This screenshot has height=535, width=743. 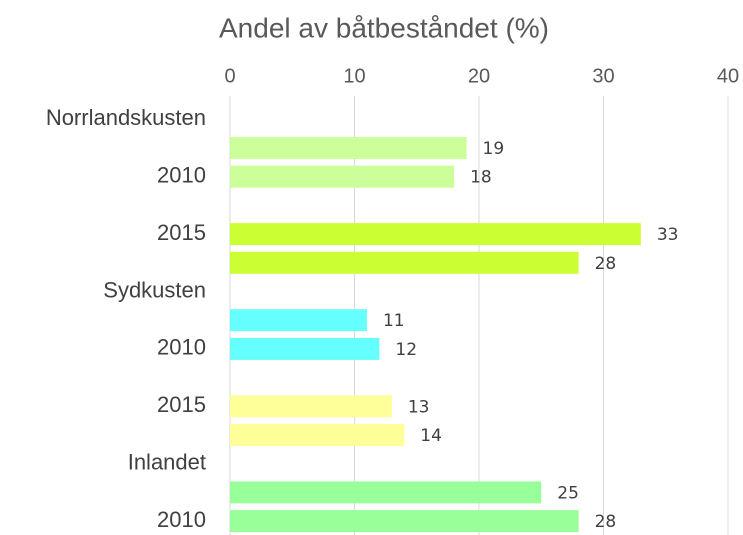 What do you see at coordinates (479, 76) in the screenshot?
I see `x-tick-label: 20` at bounding box center [479, 76].